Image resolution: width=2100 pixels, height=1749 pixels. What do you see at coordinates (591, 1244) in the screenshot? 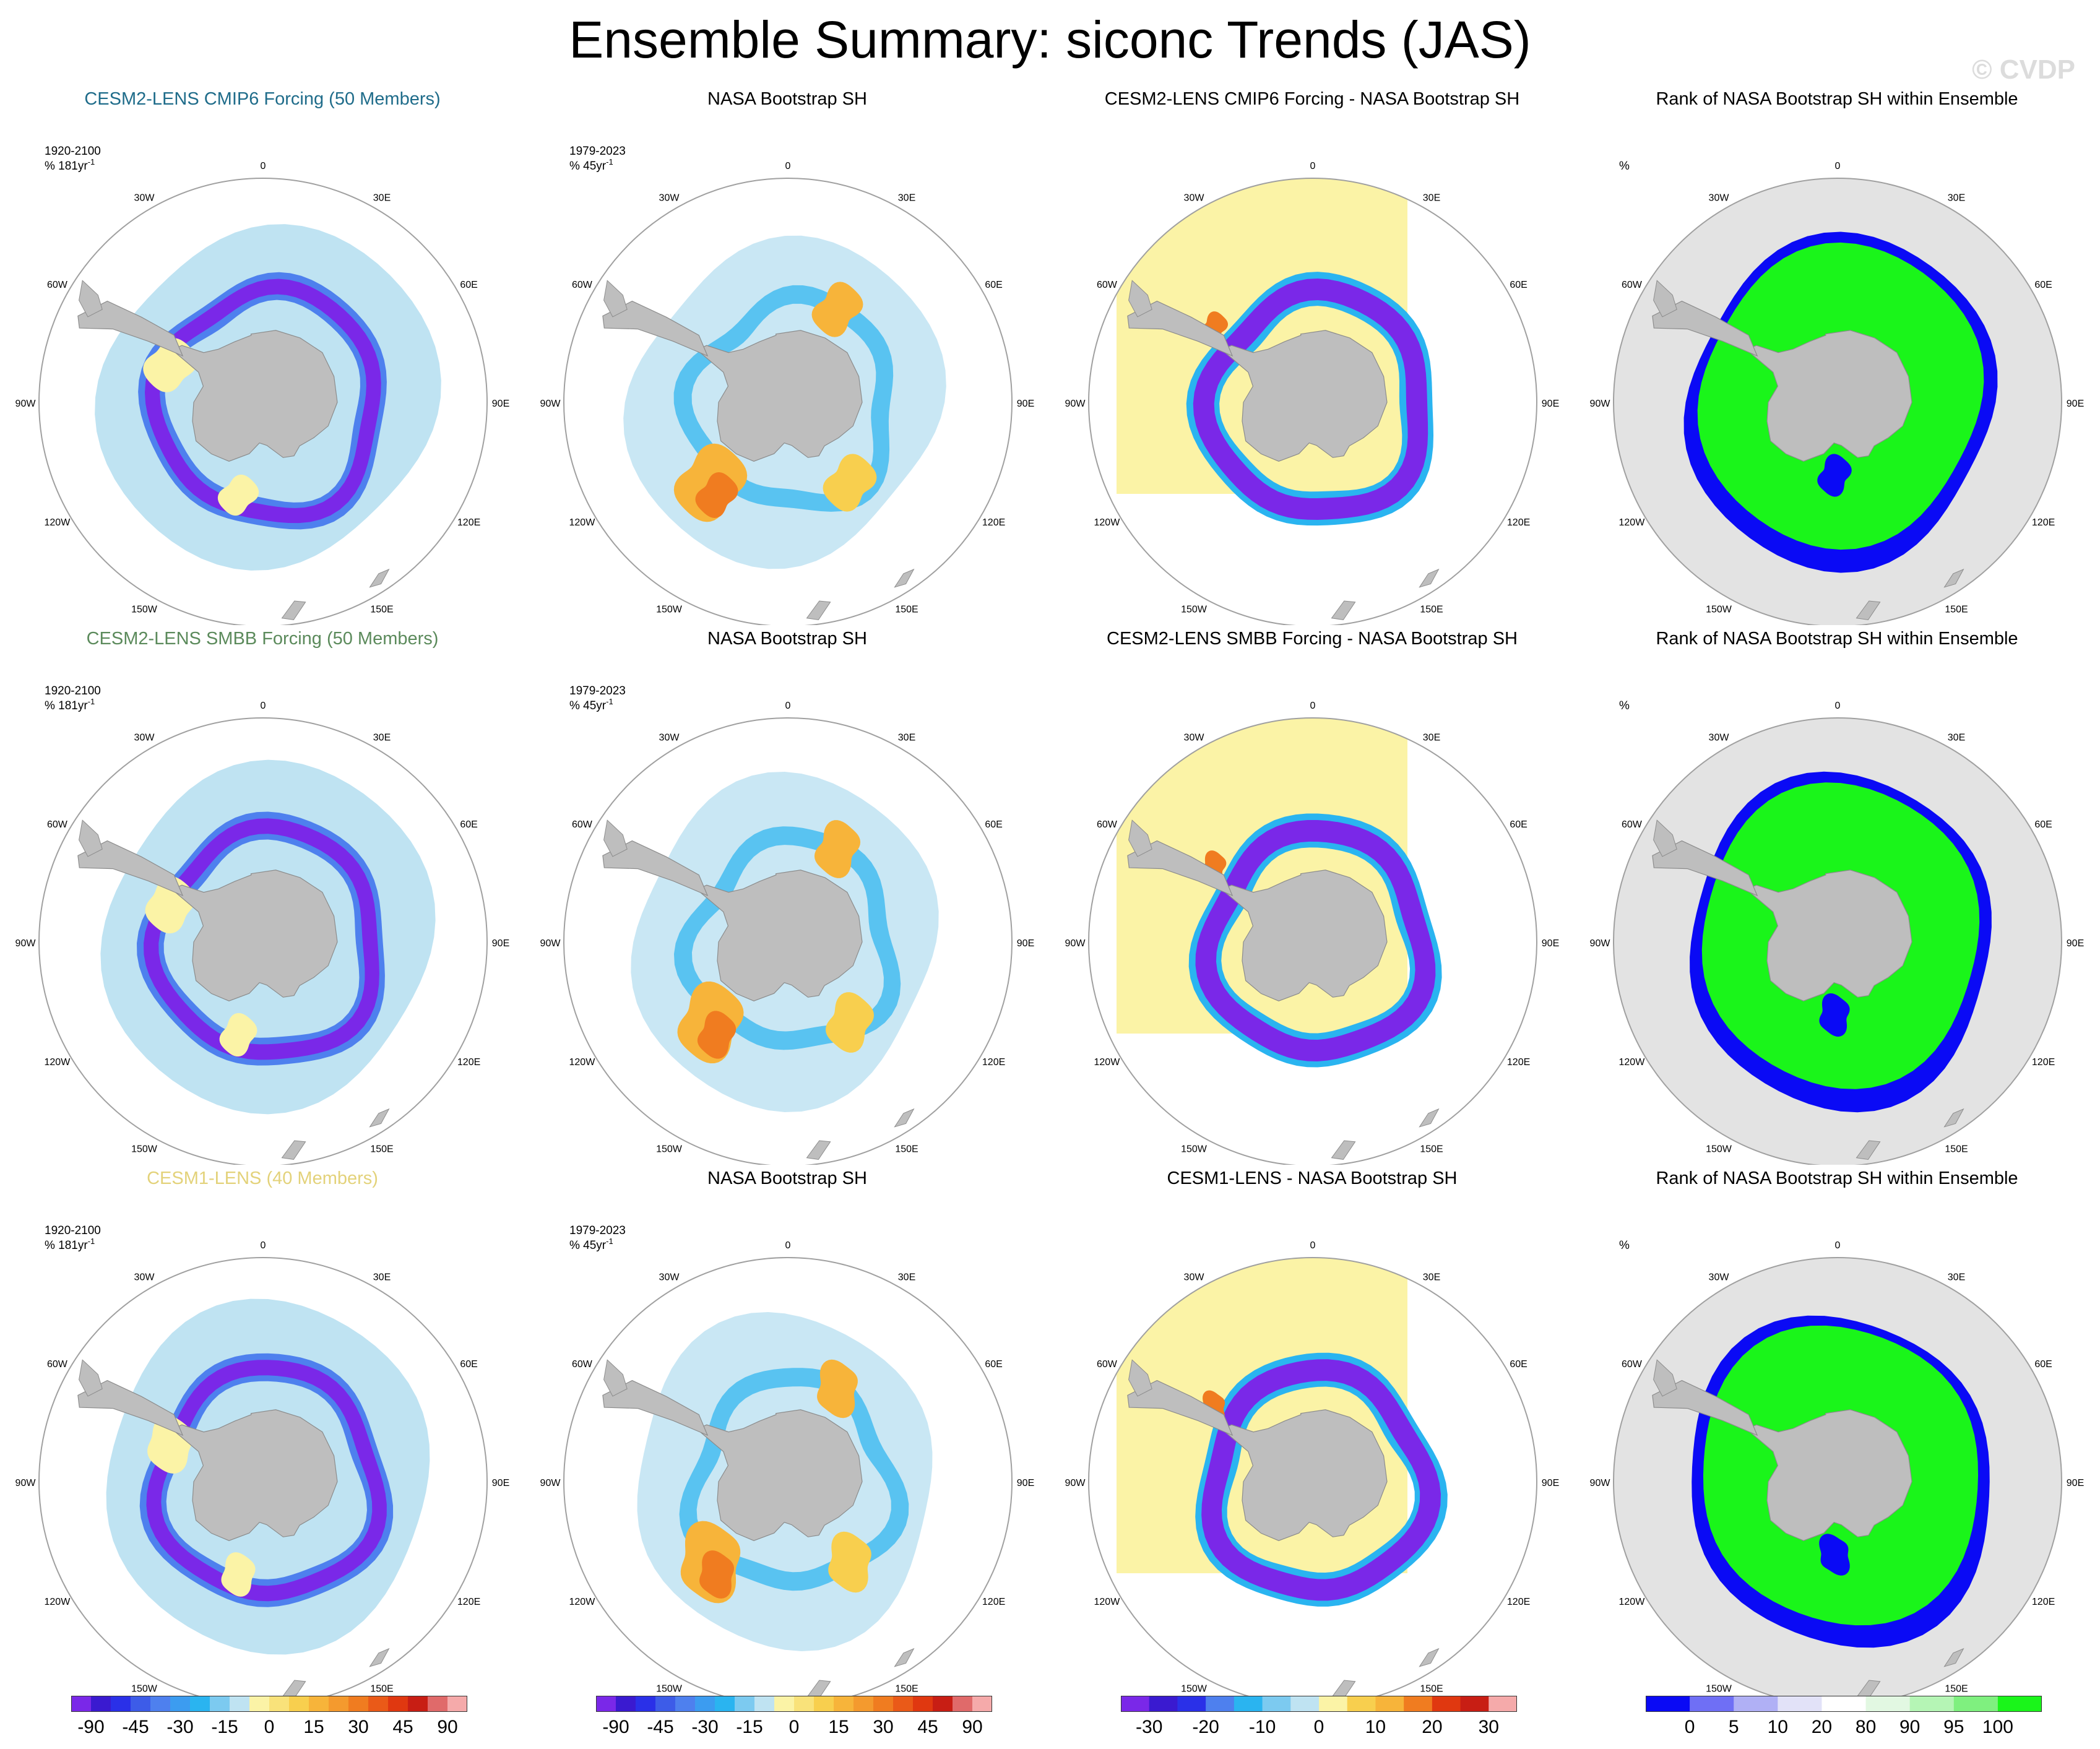
I see `units-label: % 45yr-1` at bounding box center [591, 1244].